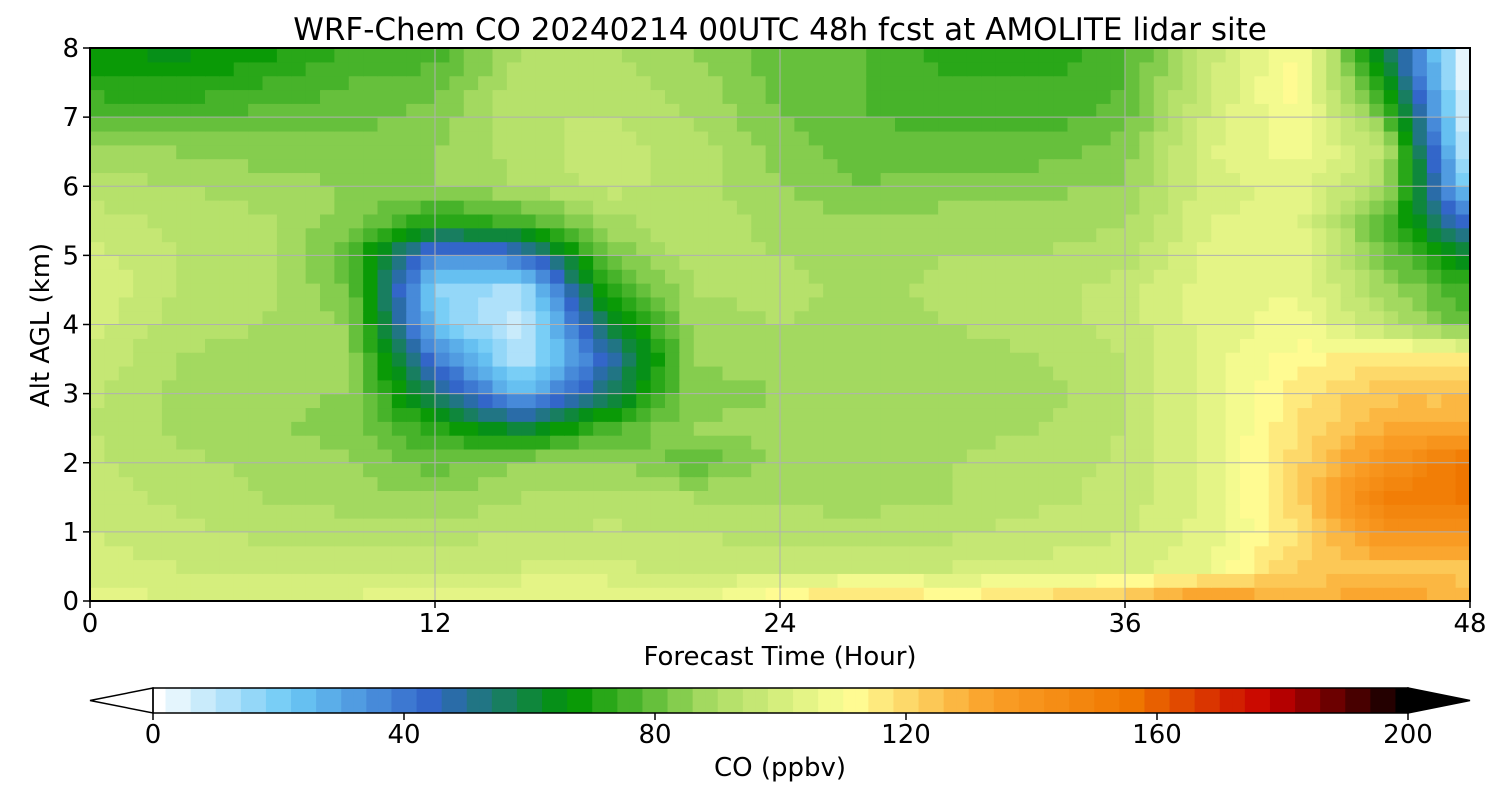  What do you see at coordinates (779, 624) in the screenshot?
I see `x-tick-label: 24` at bounding box center [779, 624].